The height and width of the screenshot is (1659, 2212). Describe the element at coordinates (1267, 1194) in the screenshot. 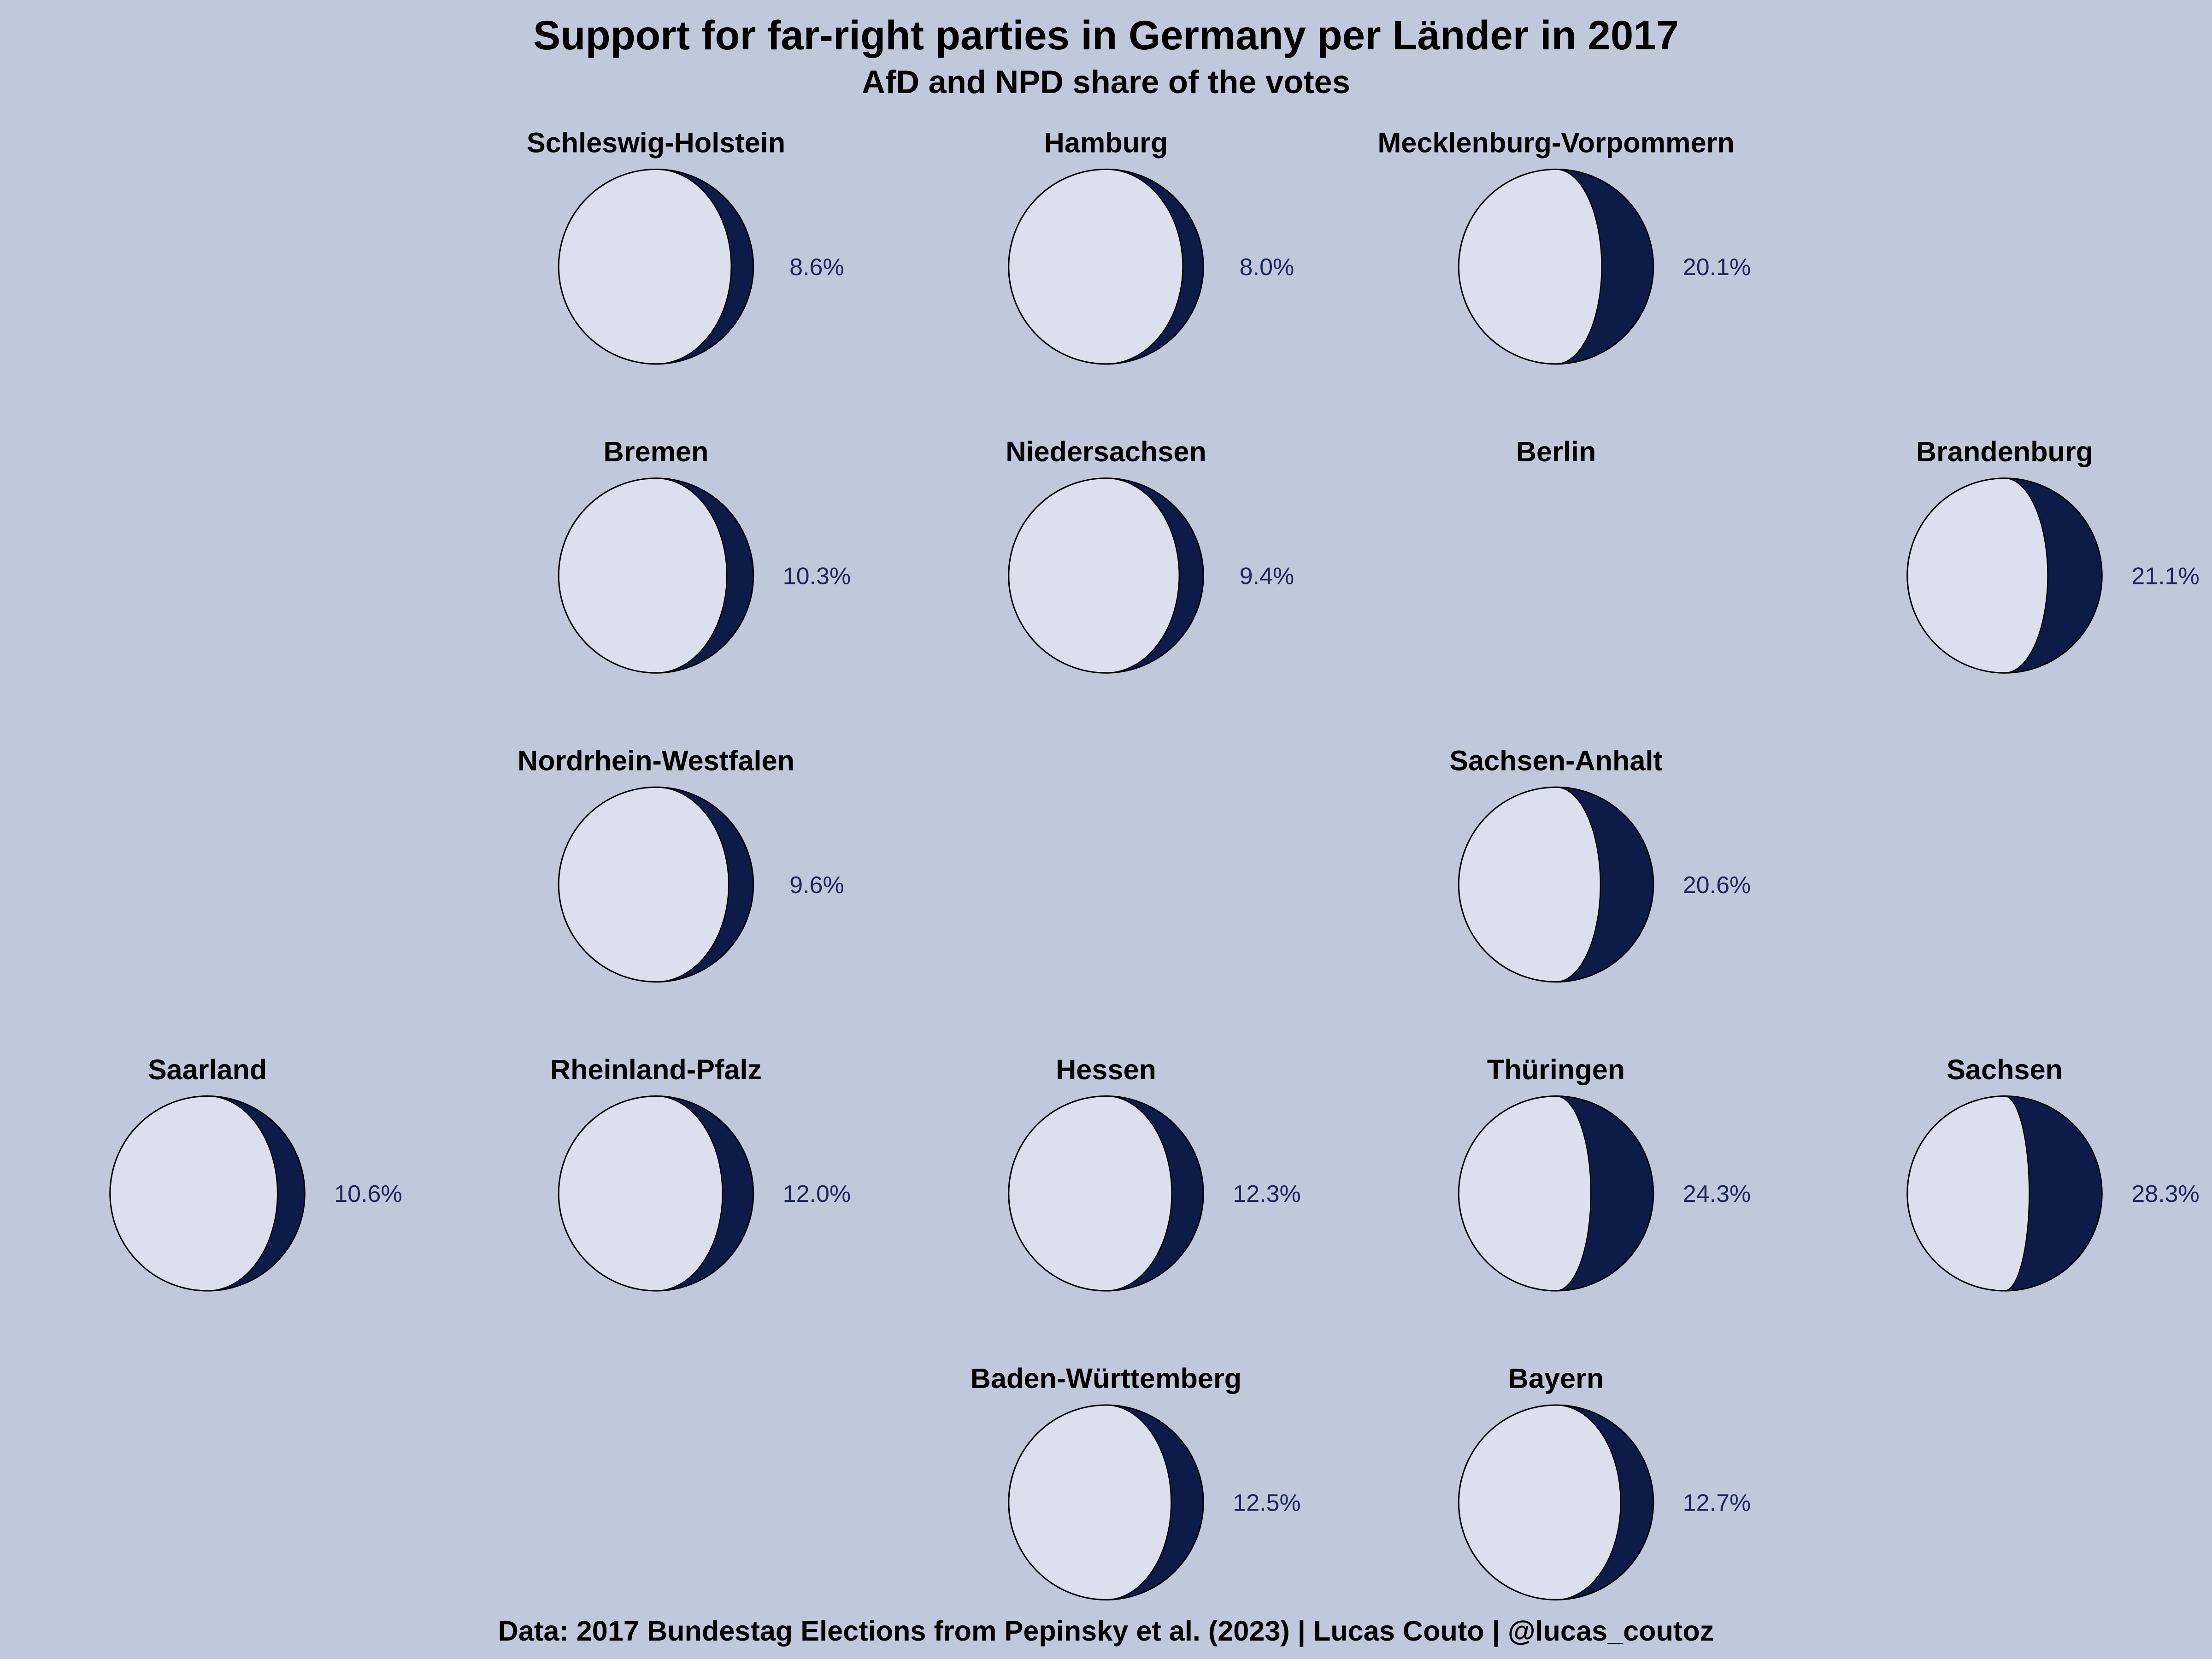

I see `value-label: 12.3%` at that location.